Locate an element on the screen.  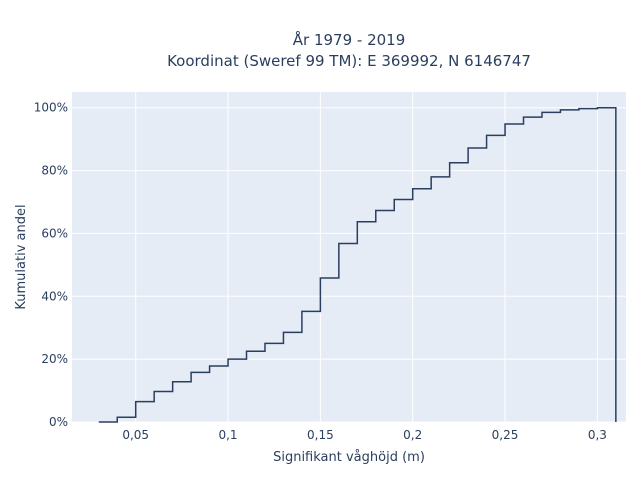
y-tick-label: 40% is located at coordinates (54, 296).